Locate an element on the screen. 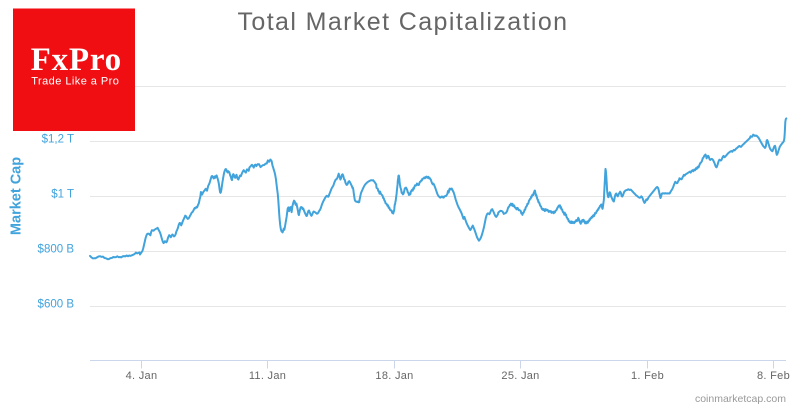 Image resolution: width=800 pixels, height=415 pixels. svg-text: 4. Jan is located at coordinates (142, 376).